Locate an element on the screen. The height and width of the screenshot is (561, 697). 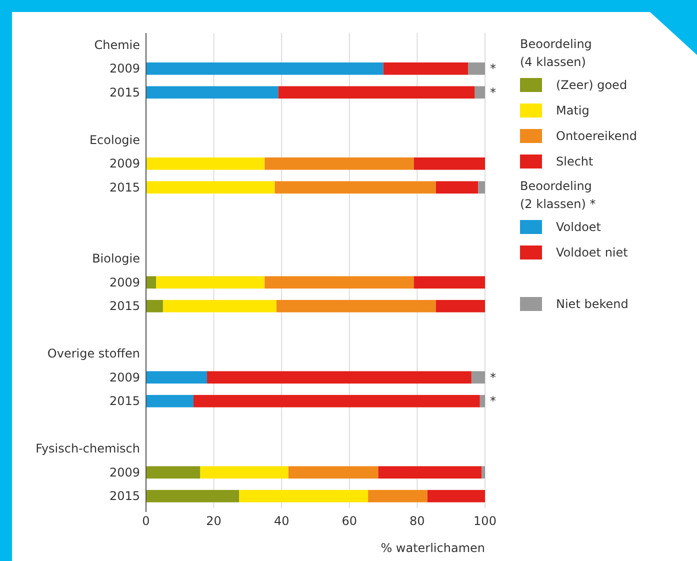
x-tick-label: 0 is located at coordinates (146, 521).